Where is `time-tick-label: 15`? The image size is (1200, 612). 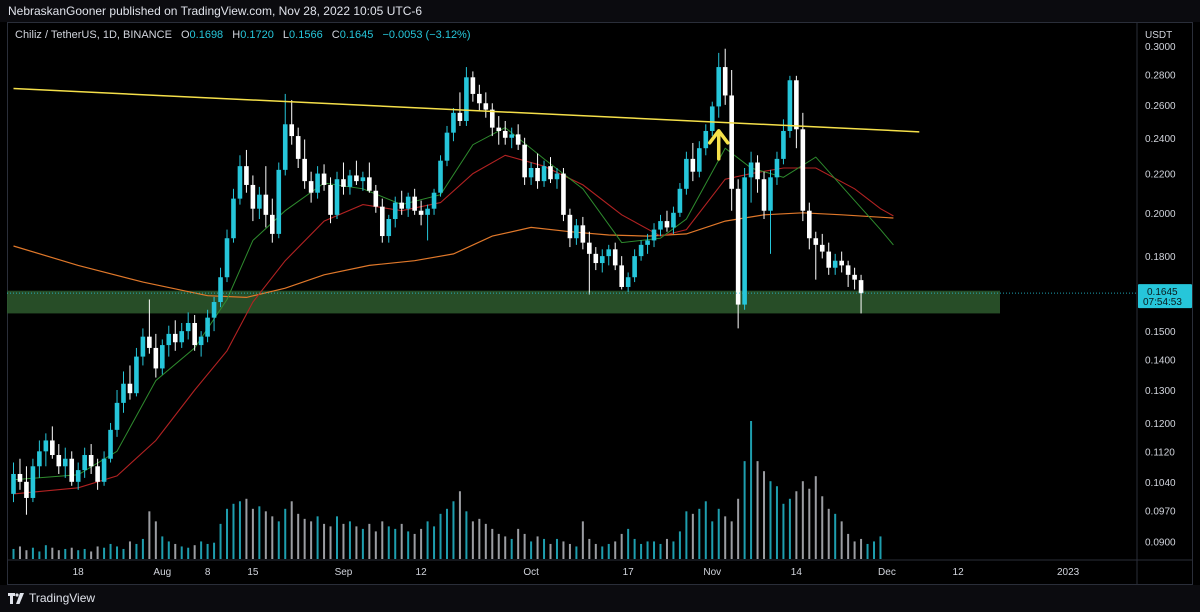 time-tick-label: 15 is located at coordinates (253, 572).